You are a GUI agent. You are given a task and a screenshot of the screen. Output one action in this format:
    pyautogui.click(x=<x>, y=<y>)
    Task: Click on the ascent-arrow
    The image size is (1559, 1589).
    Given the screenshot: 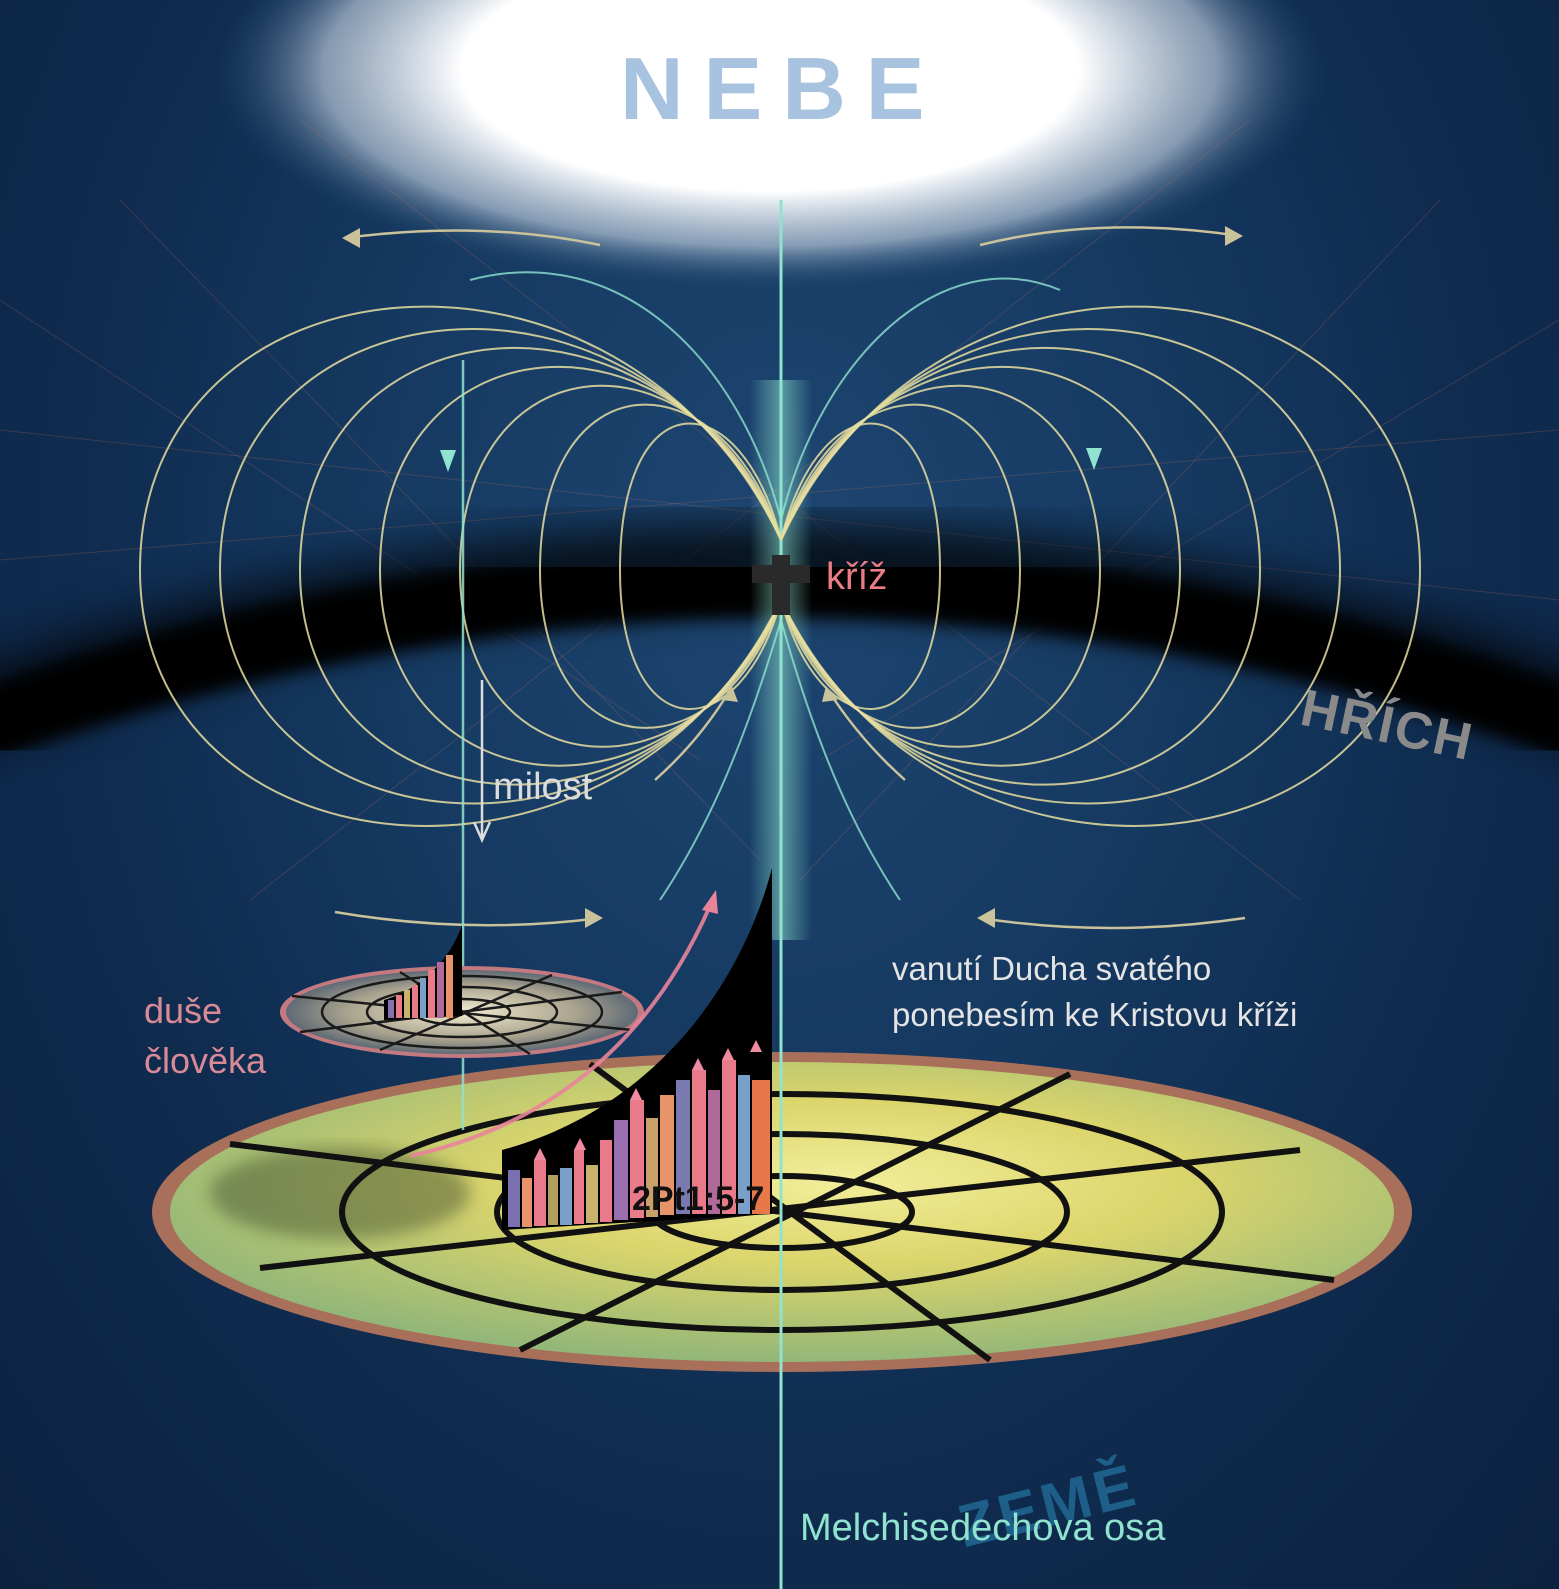 What is the action you would take?
    pyautogui.click(x=560, y=1031)
    